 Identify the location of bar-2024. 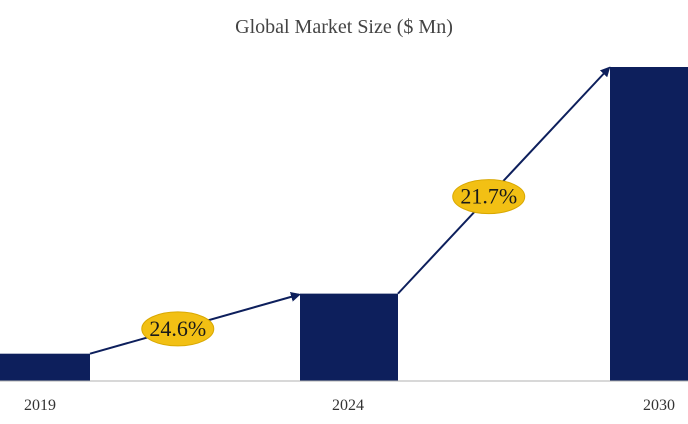
(349, 337).